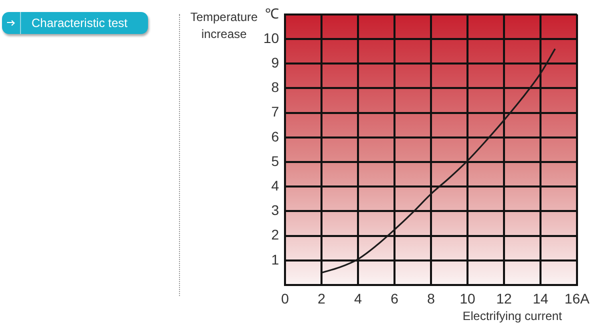 This screenshot has height=330, width=600. Describe the element at coordinates (504, 298) in the screenshot. I see `x-tick-label: 12` at that location.